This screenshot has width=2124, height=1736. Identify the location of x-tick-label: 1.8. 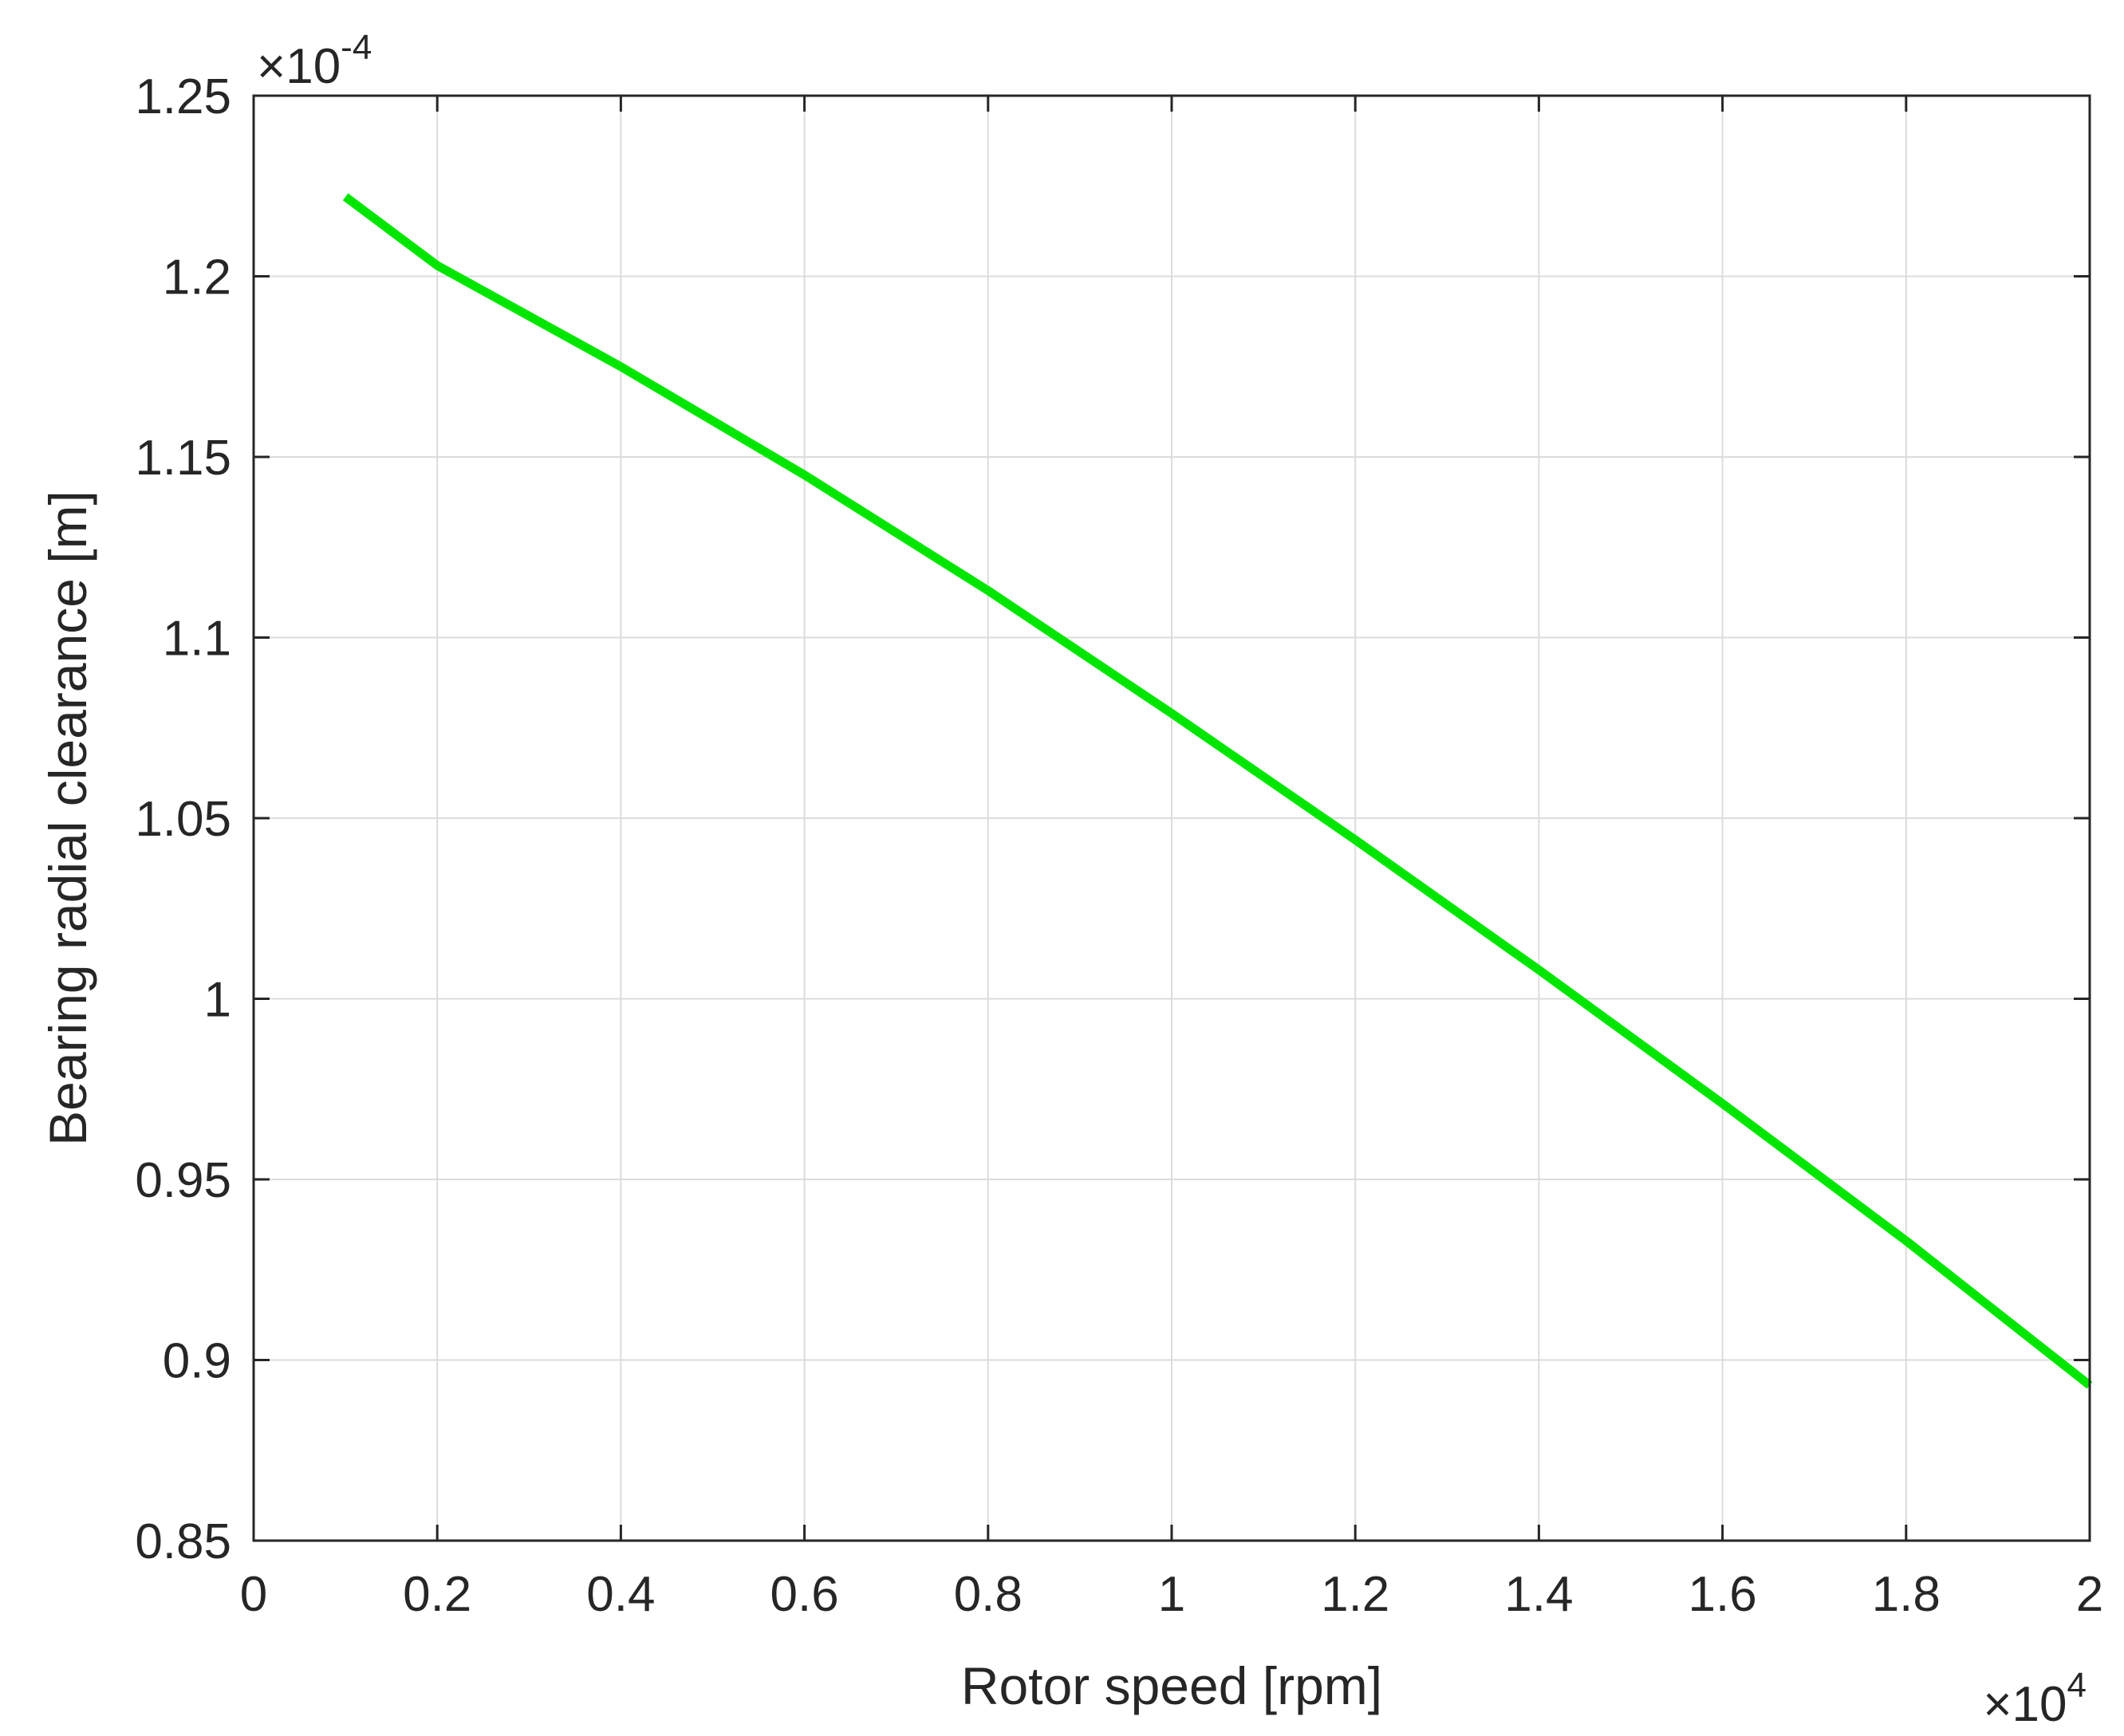
(1907, 1595).